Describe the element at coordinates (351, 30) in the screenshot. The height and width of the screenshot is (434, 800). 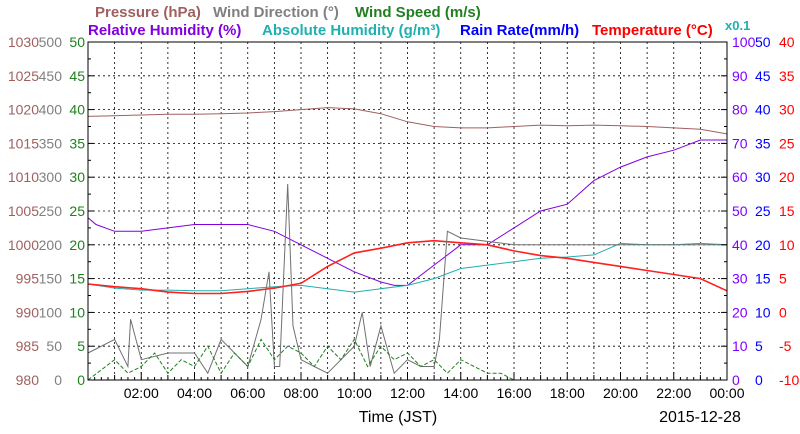
I see `legend-absolute-humidity: Absolute Humidity (g/m³)` at that location.